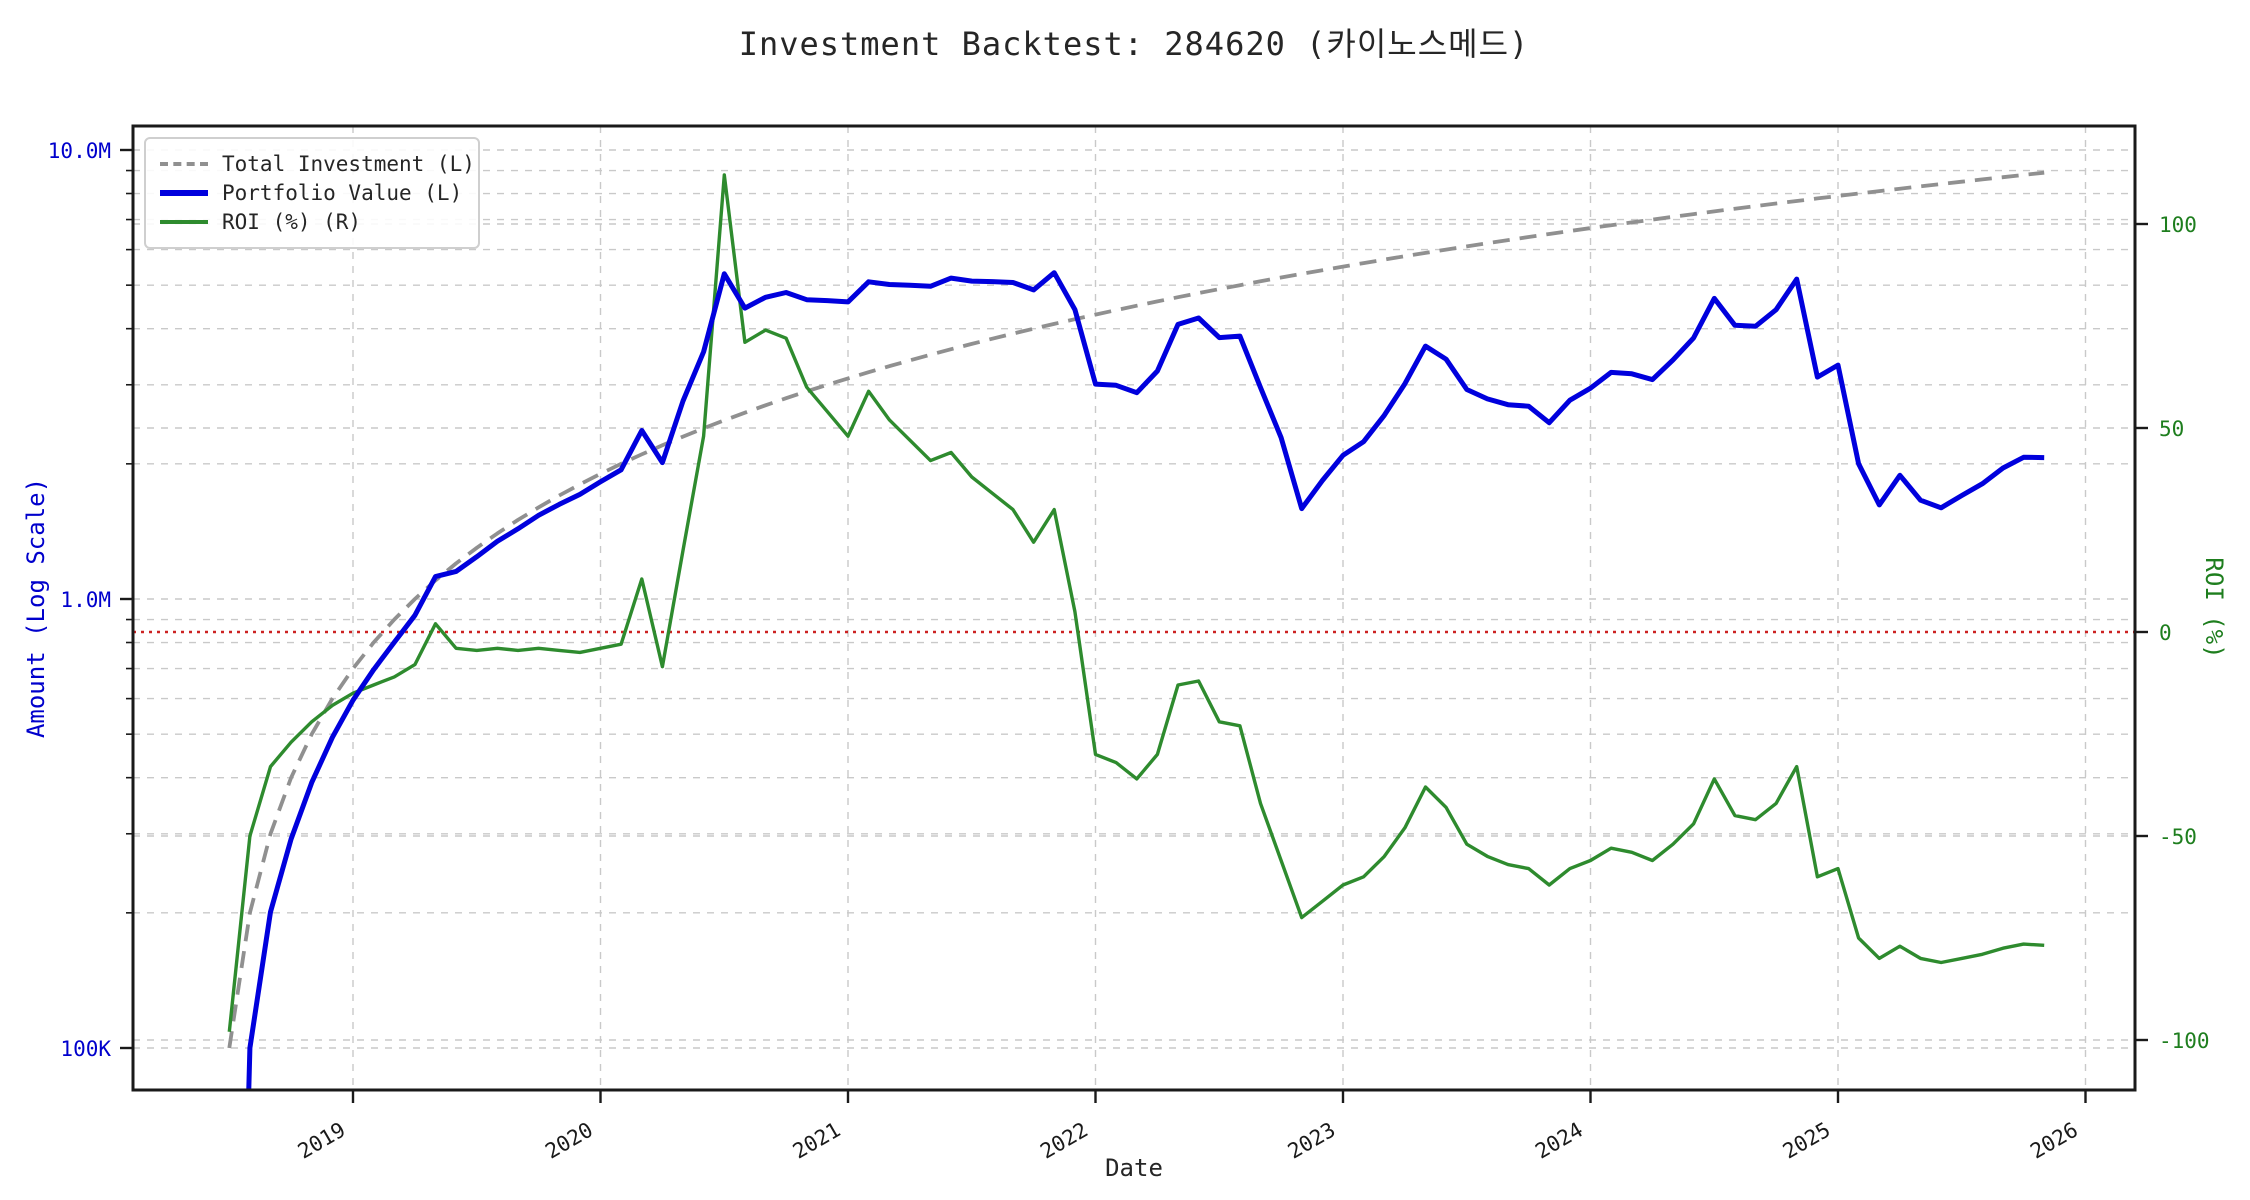 This screenshot has width=2250, height=1200. What do you see at coordinates (2214, 608) in the screenshot?
I see `right-axis-label: ROI (%)` at bounding box center [2214, 608].